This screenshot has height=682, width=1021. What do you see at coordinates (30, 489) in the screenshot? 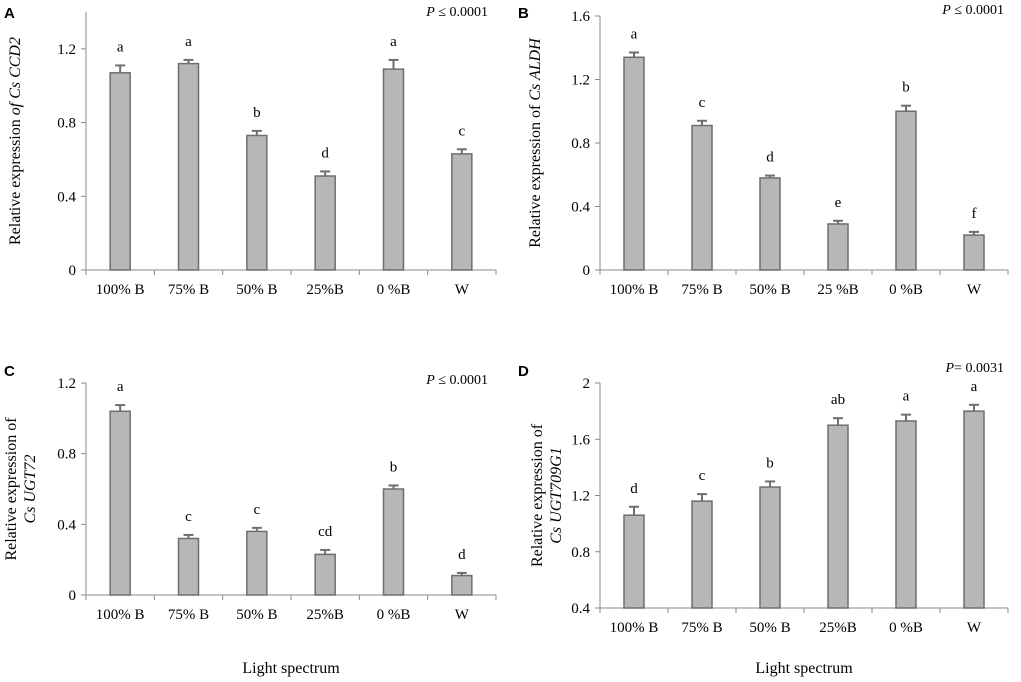
I see `y-label-gene: Cs UGT72` at bounding box center [30, 489].